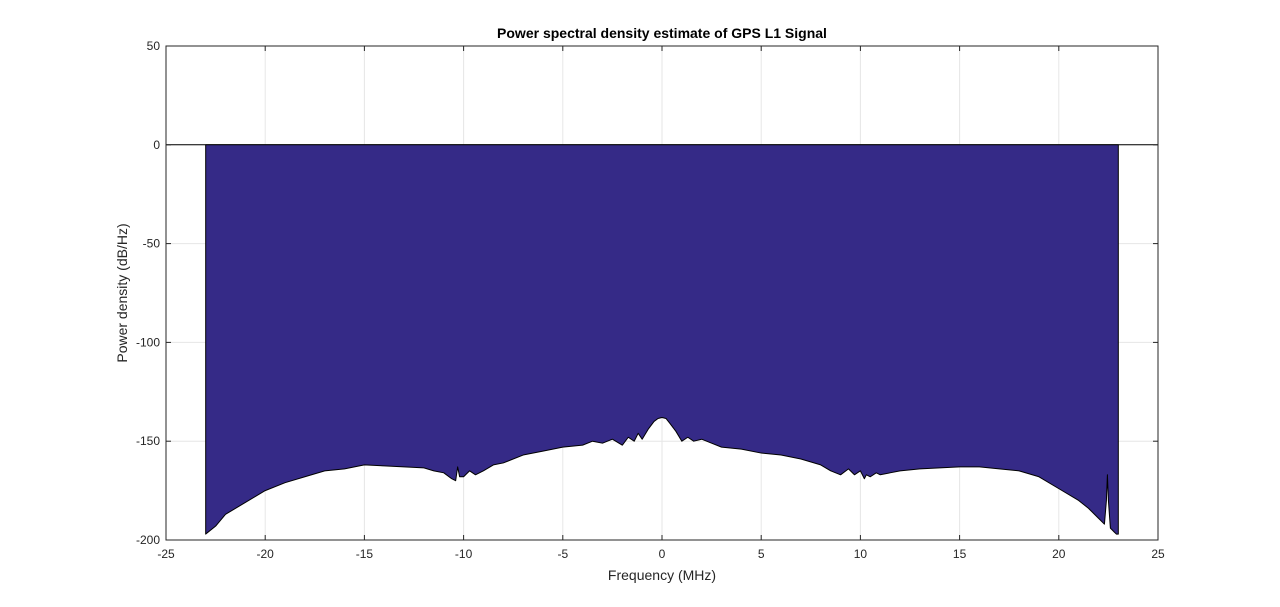  What do you see at coordinates (152, 244) in the screenshot?
I see `y-tick-label: -50` at bounding box center [152, 244].